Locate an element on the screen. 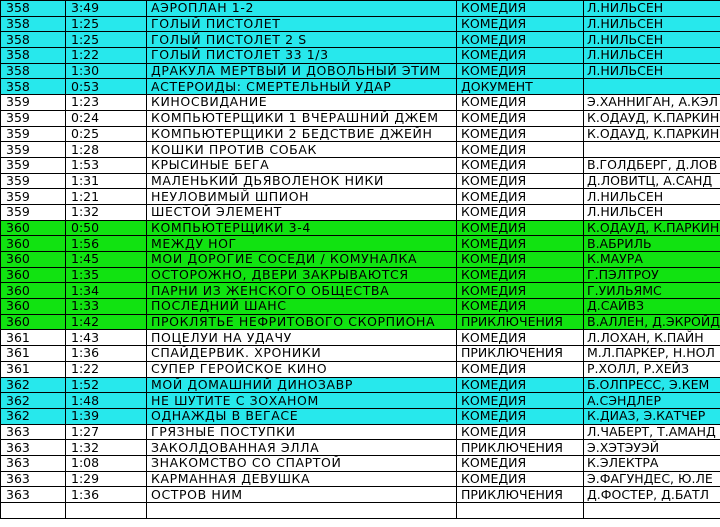 This screenshot has width=720, height=527. duration-cell: 1:25 is located at coordinates (106, 24).